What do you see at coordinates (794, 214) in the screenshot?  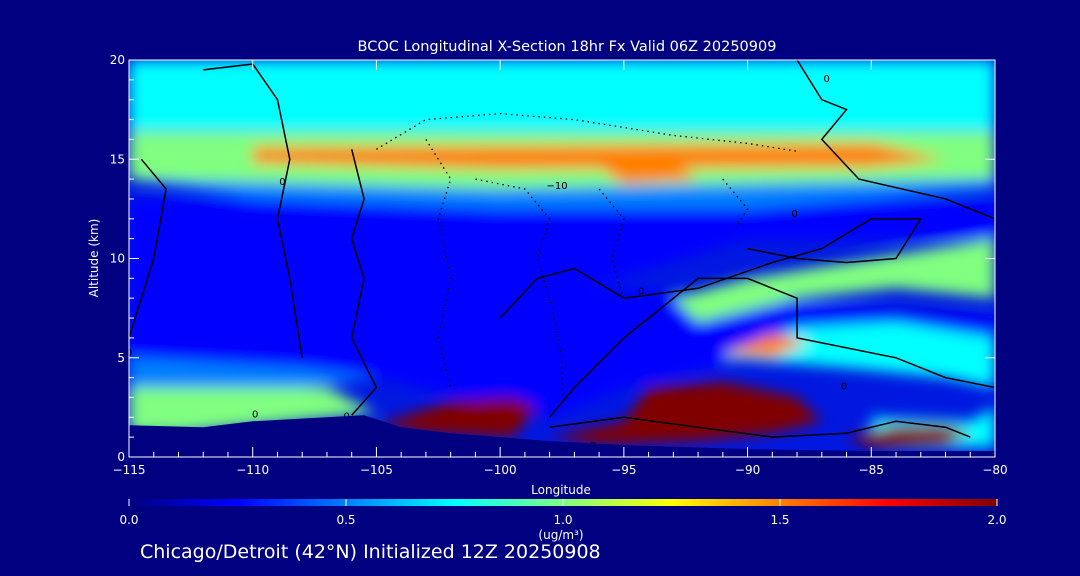 I see `contour-label-3: 0` at bounding box center [794, 214].